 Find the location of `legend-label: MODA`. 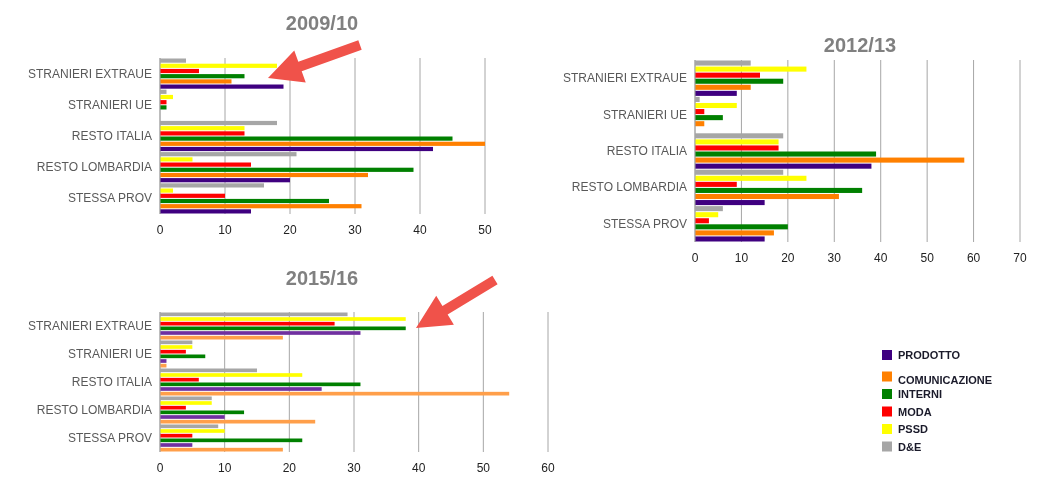

legend-label: MODA is located at coordinates (915, 411).